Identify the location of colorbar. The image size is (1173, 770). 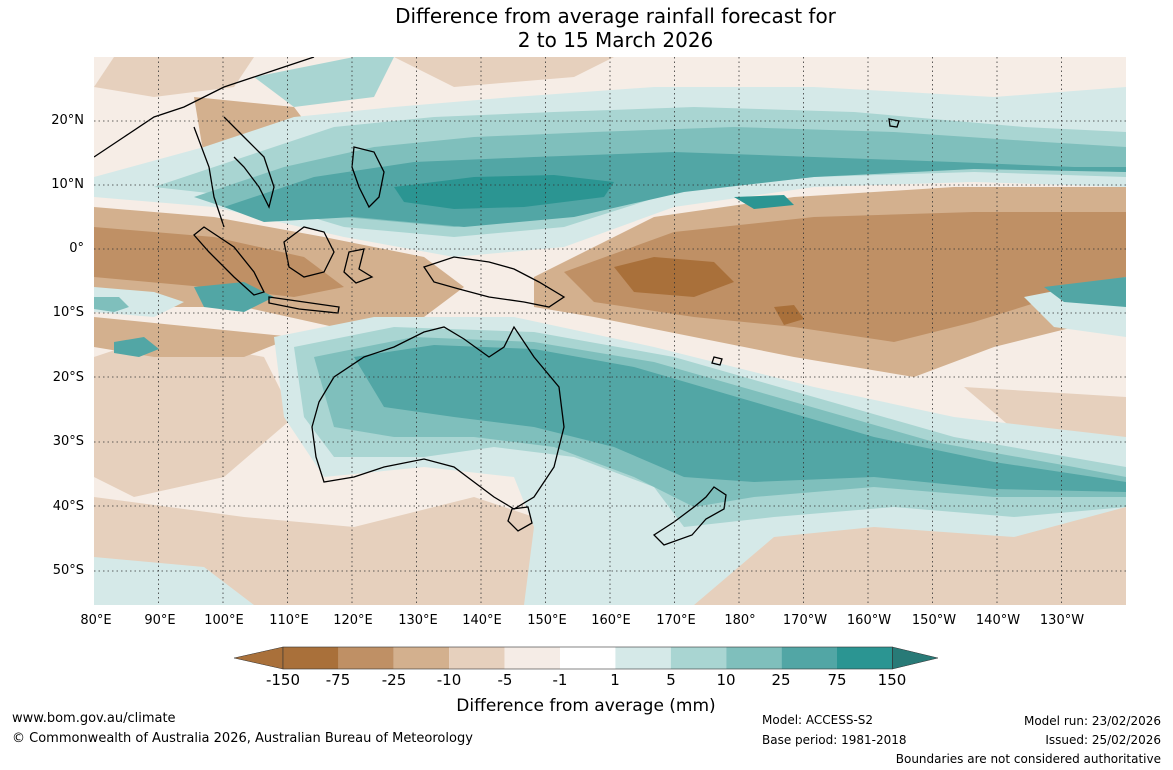
(586, 658).